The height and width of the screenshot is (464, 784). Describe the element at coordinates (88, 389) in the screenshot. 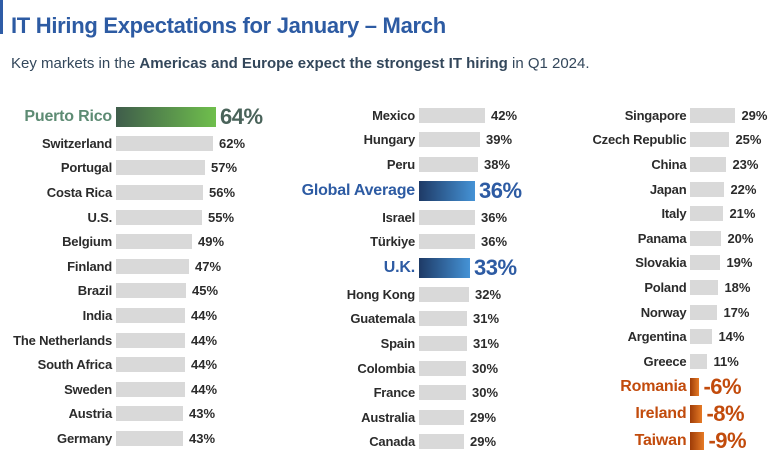

I see `country-label: Sweden` at that location.